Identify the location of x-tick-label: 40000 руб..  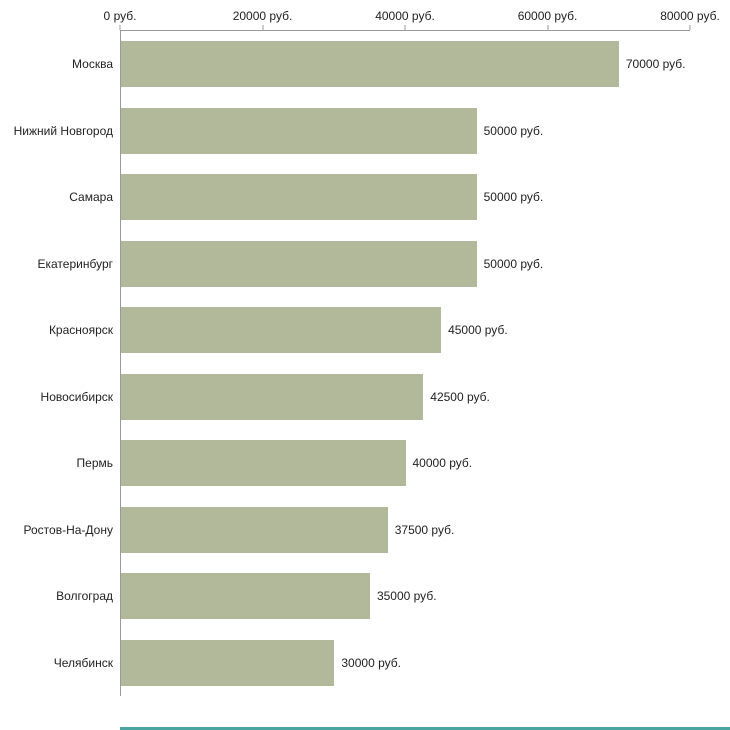
(405, 16).